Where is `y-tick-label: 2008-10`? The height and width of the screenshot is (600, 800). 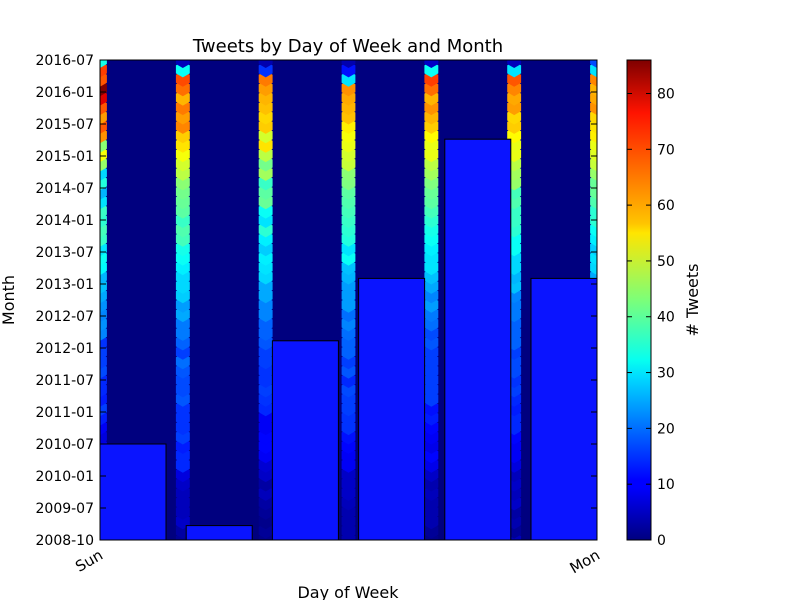
y-tick-label: 2008-10 is located at coordinates (65, 541).